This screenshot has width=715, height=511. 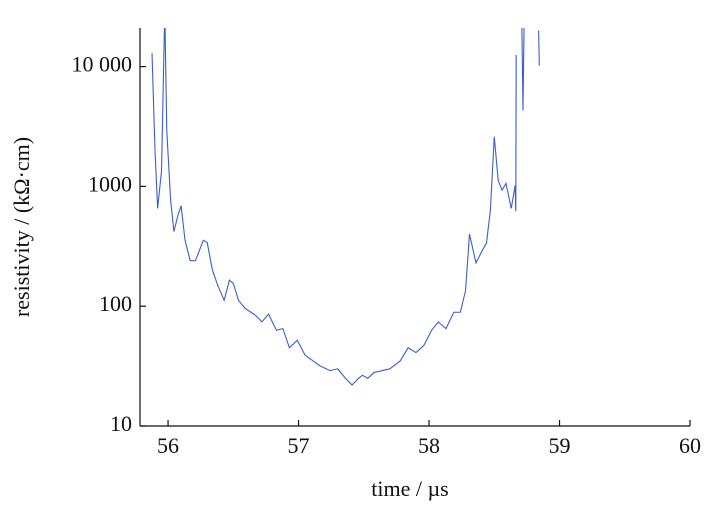 What do you see at coordinates (102, 64) in the screenshot?
I see `y-tick-label: 10 000` at bounding box center [102, 64].